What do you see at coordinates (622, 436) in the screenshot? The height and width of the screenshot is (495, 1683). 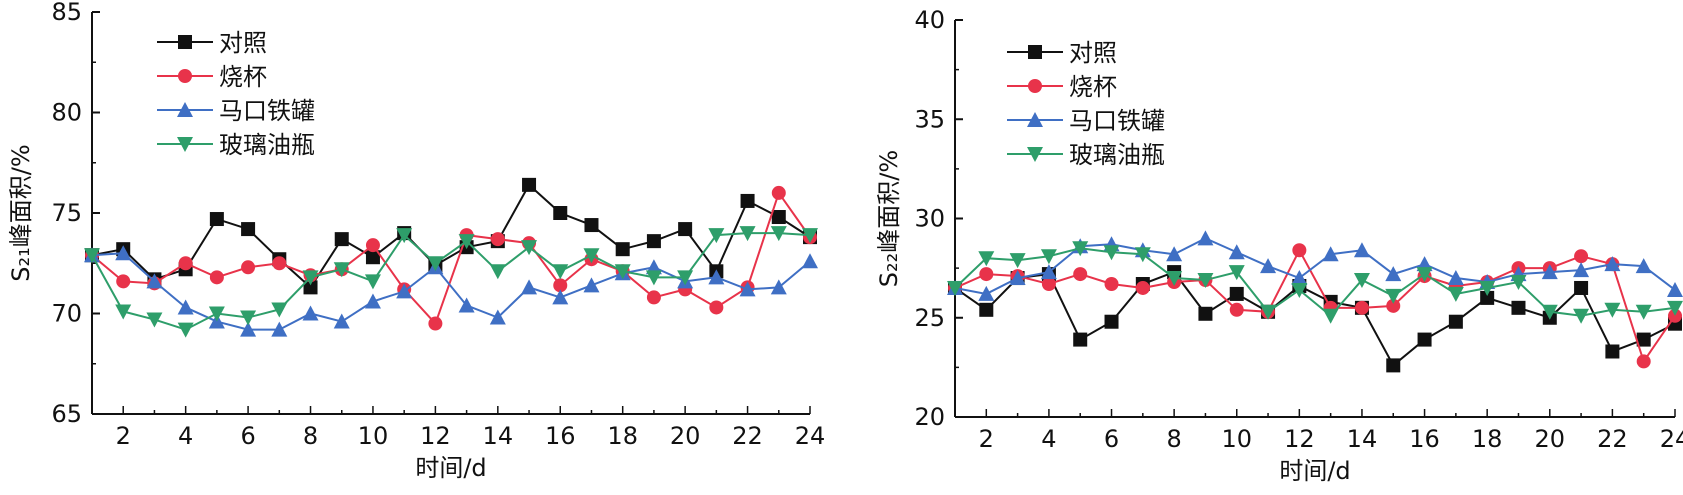 I see `x-tick-label: 18` at bounding box center [622, 436].